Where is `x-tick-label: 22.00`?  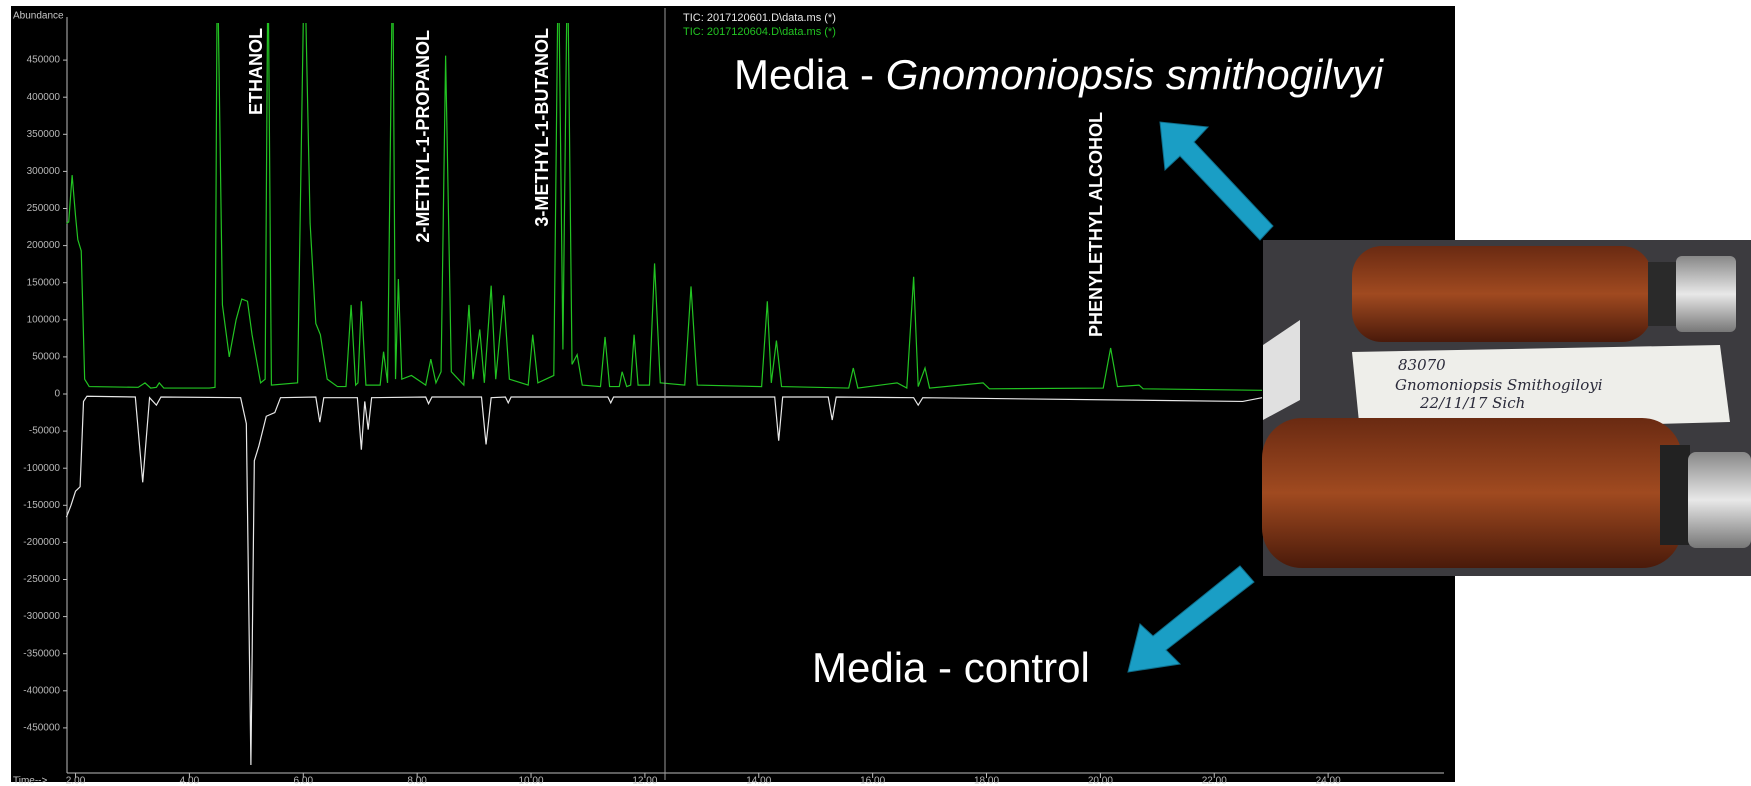
x-tick-label: 22.00 is located at coordinates (1214, 781).